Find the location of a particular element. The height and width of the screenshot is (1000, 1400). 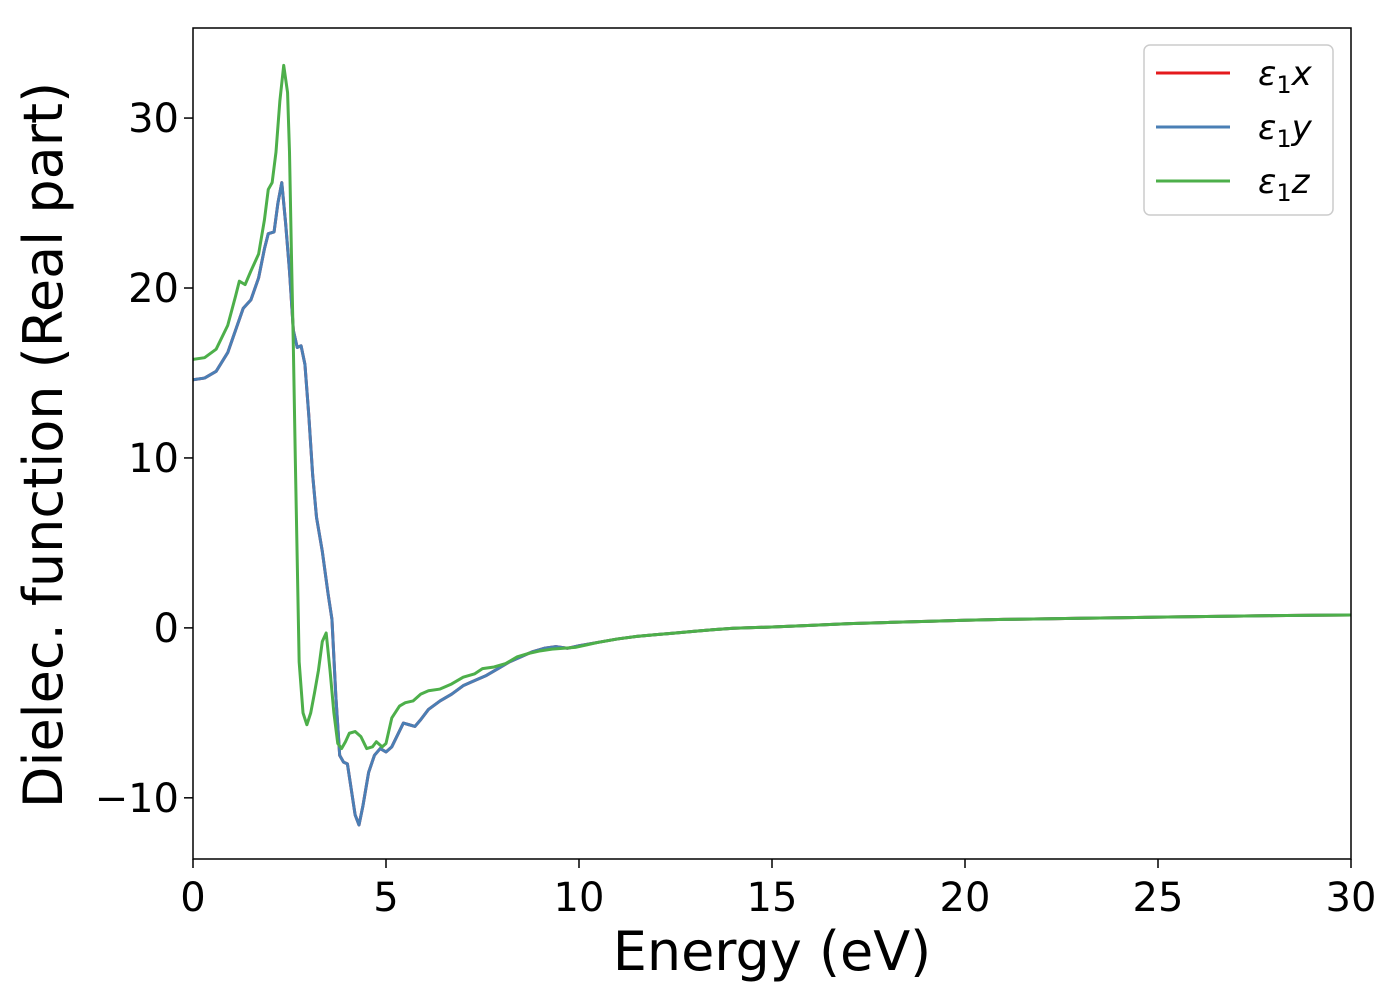

y-tick-label: 30 is located at coordinates (153, 119).